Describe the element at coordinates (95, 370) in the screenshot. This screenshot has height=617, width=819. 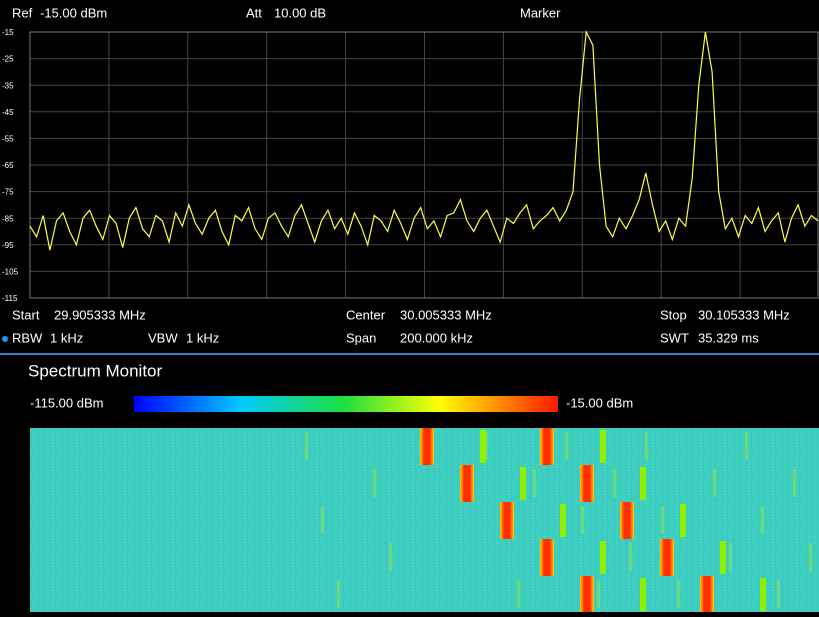
I see `monitor-title: Spectrum Monitor` at that location.